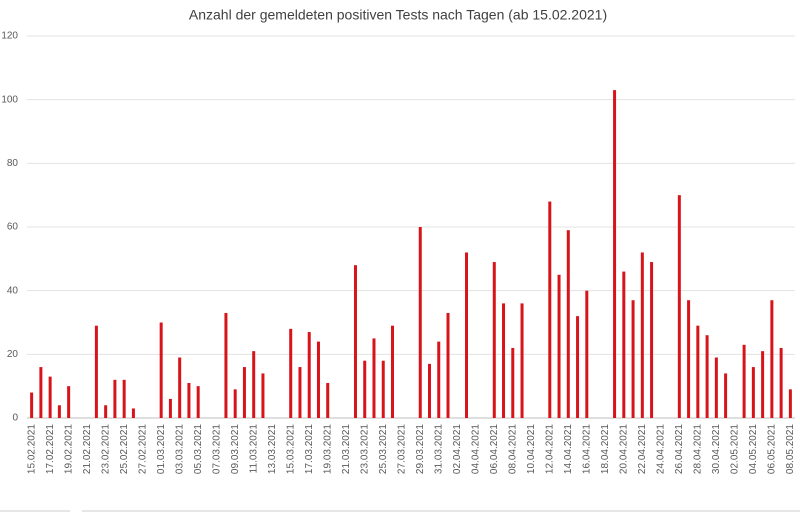  I want to click on x-tick-label: 25.02.2021, so click(124, 449).